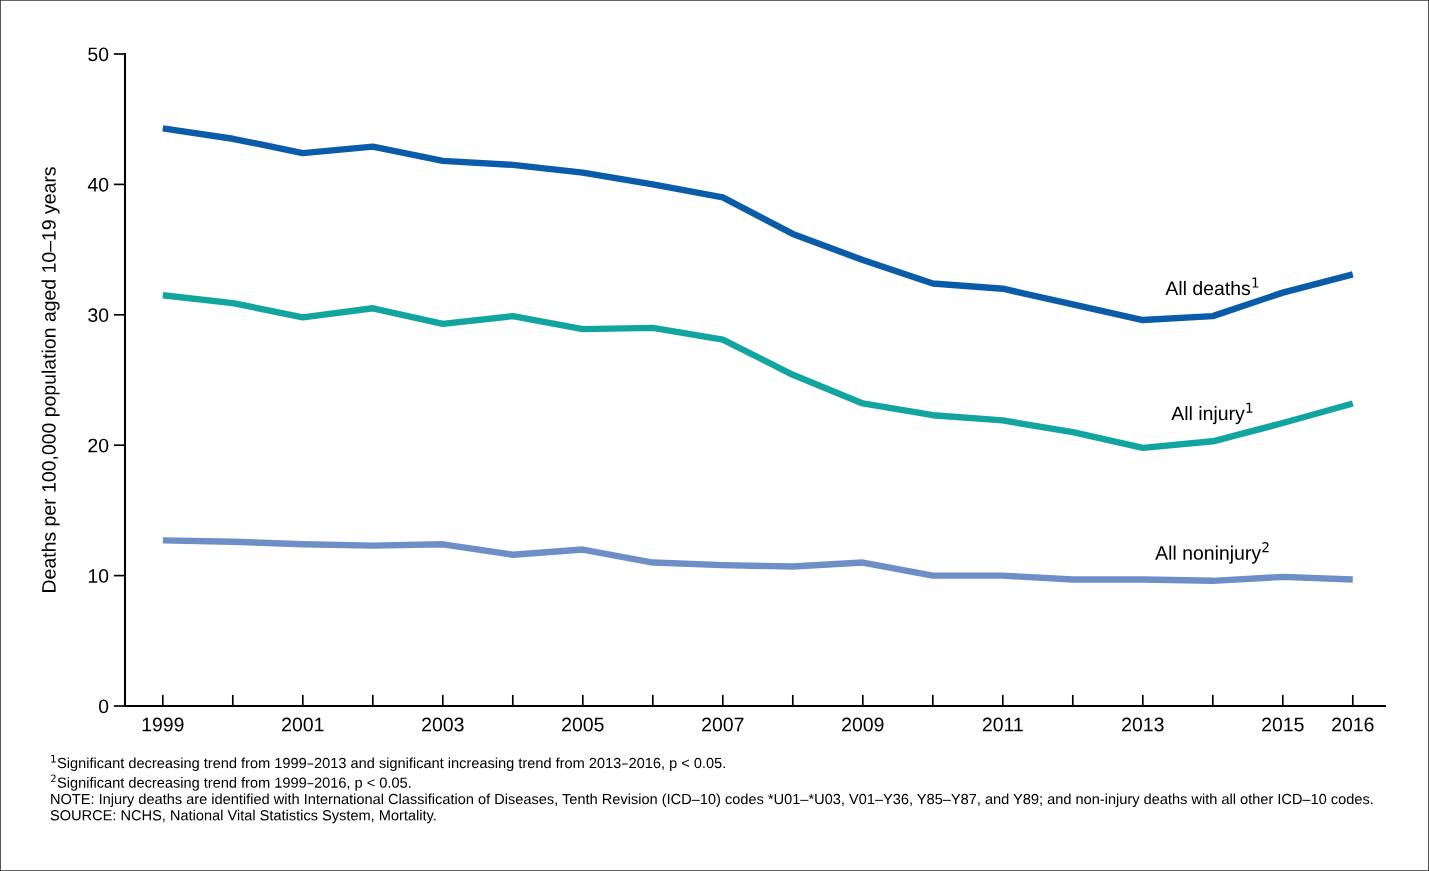 The height and width of the screenshot is (871, 1429). Describe the element at coordinates (163, 724) in the screenshot. I see `x-tick-label: 1999` at that location.